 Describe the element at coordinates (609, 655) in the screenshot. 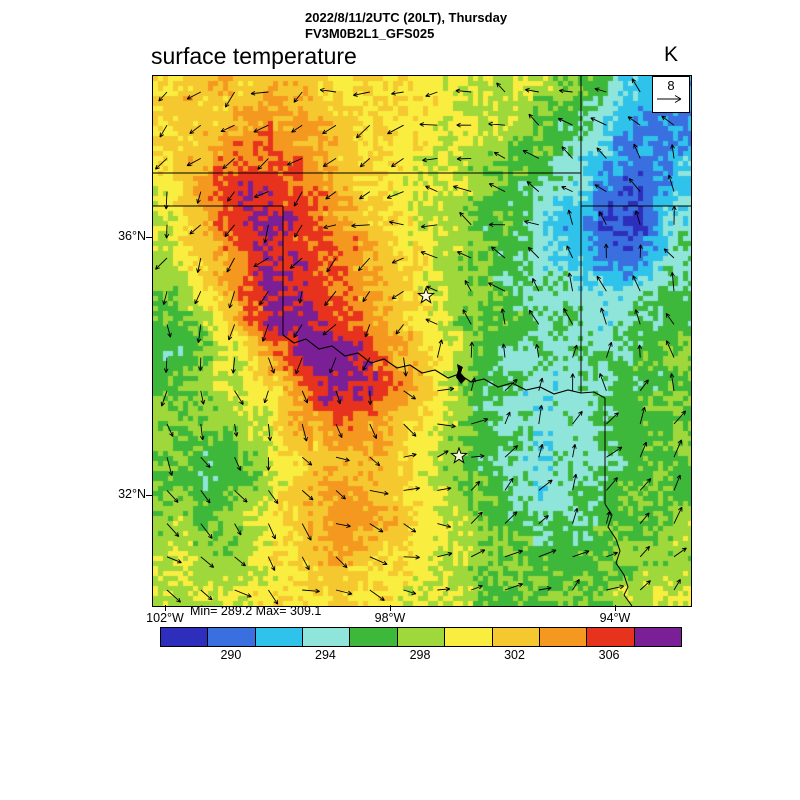

I see `colorbar-tick-label: 306` at that location.